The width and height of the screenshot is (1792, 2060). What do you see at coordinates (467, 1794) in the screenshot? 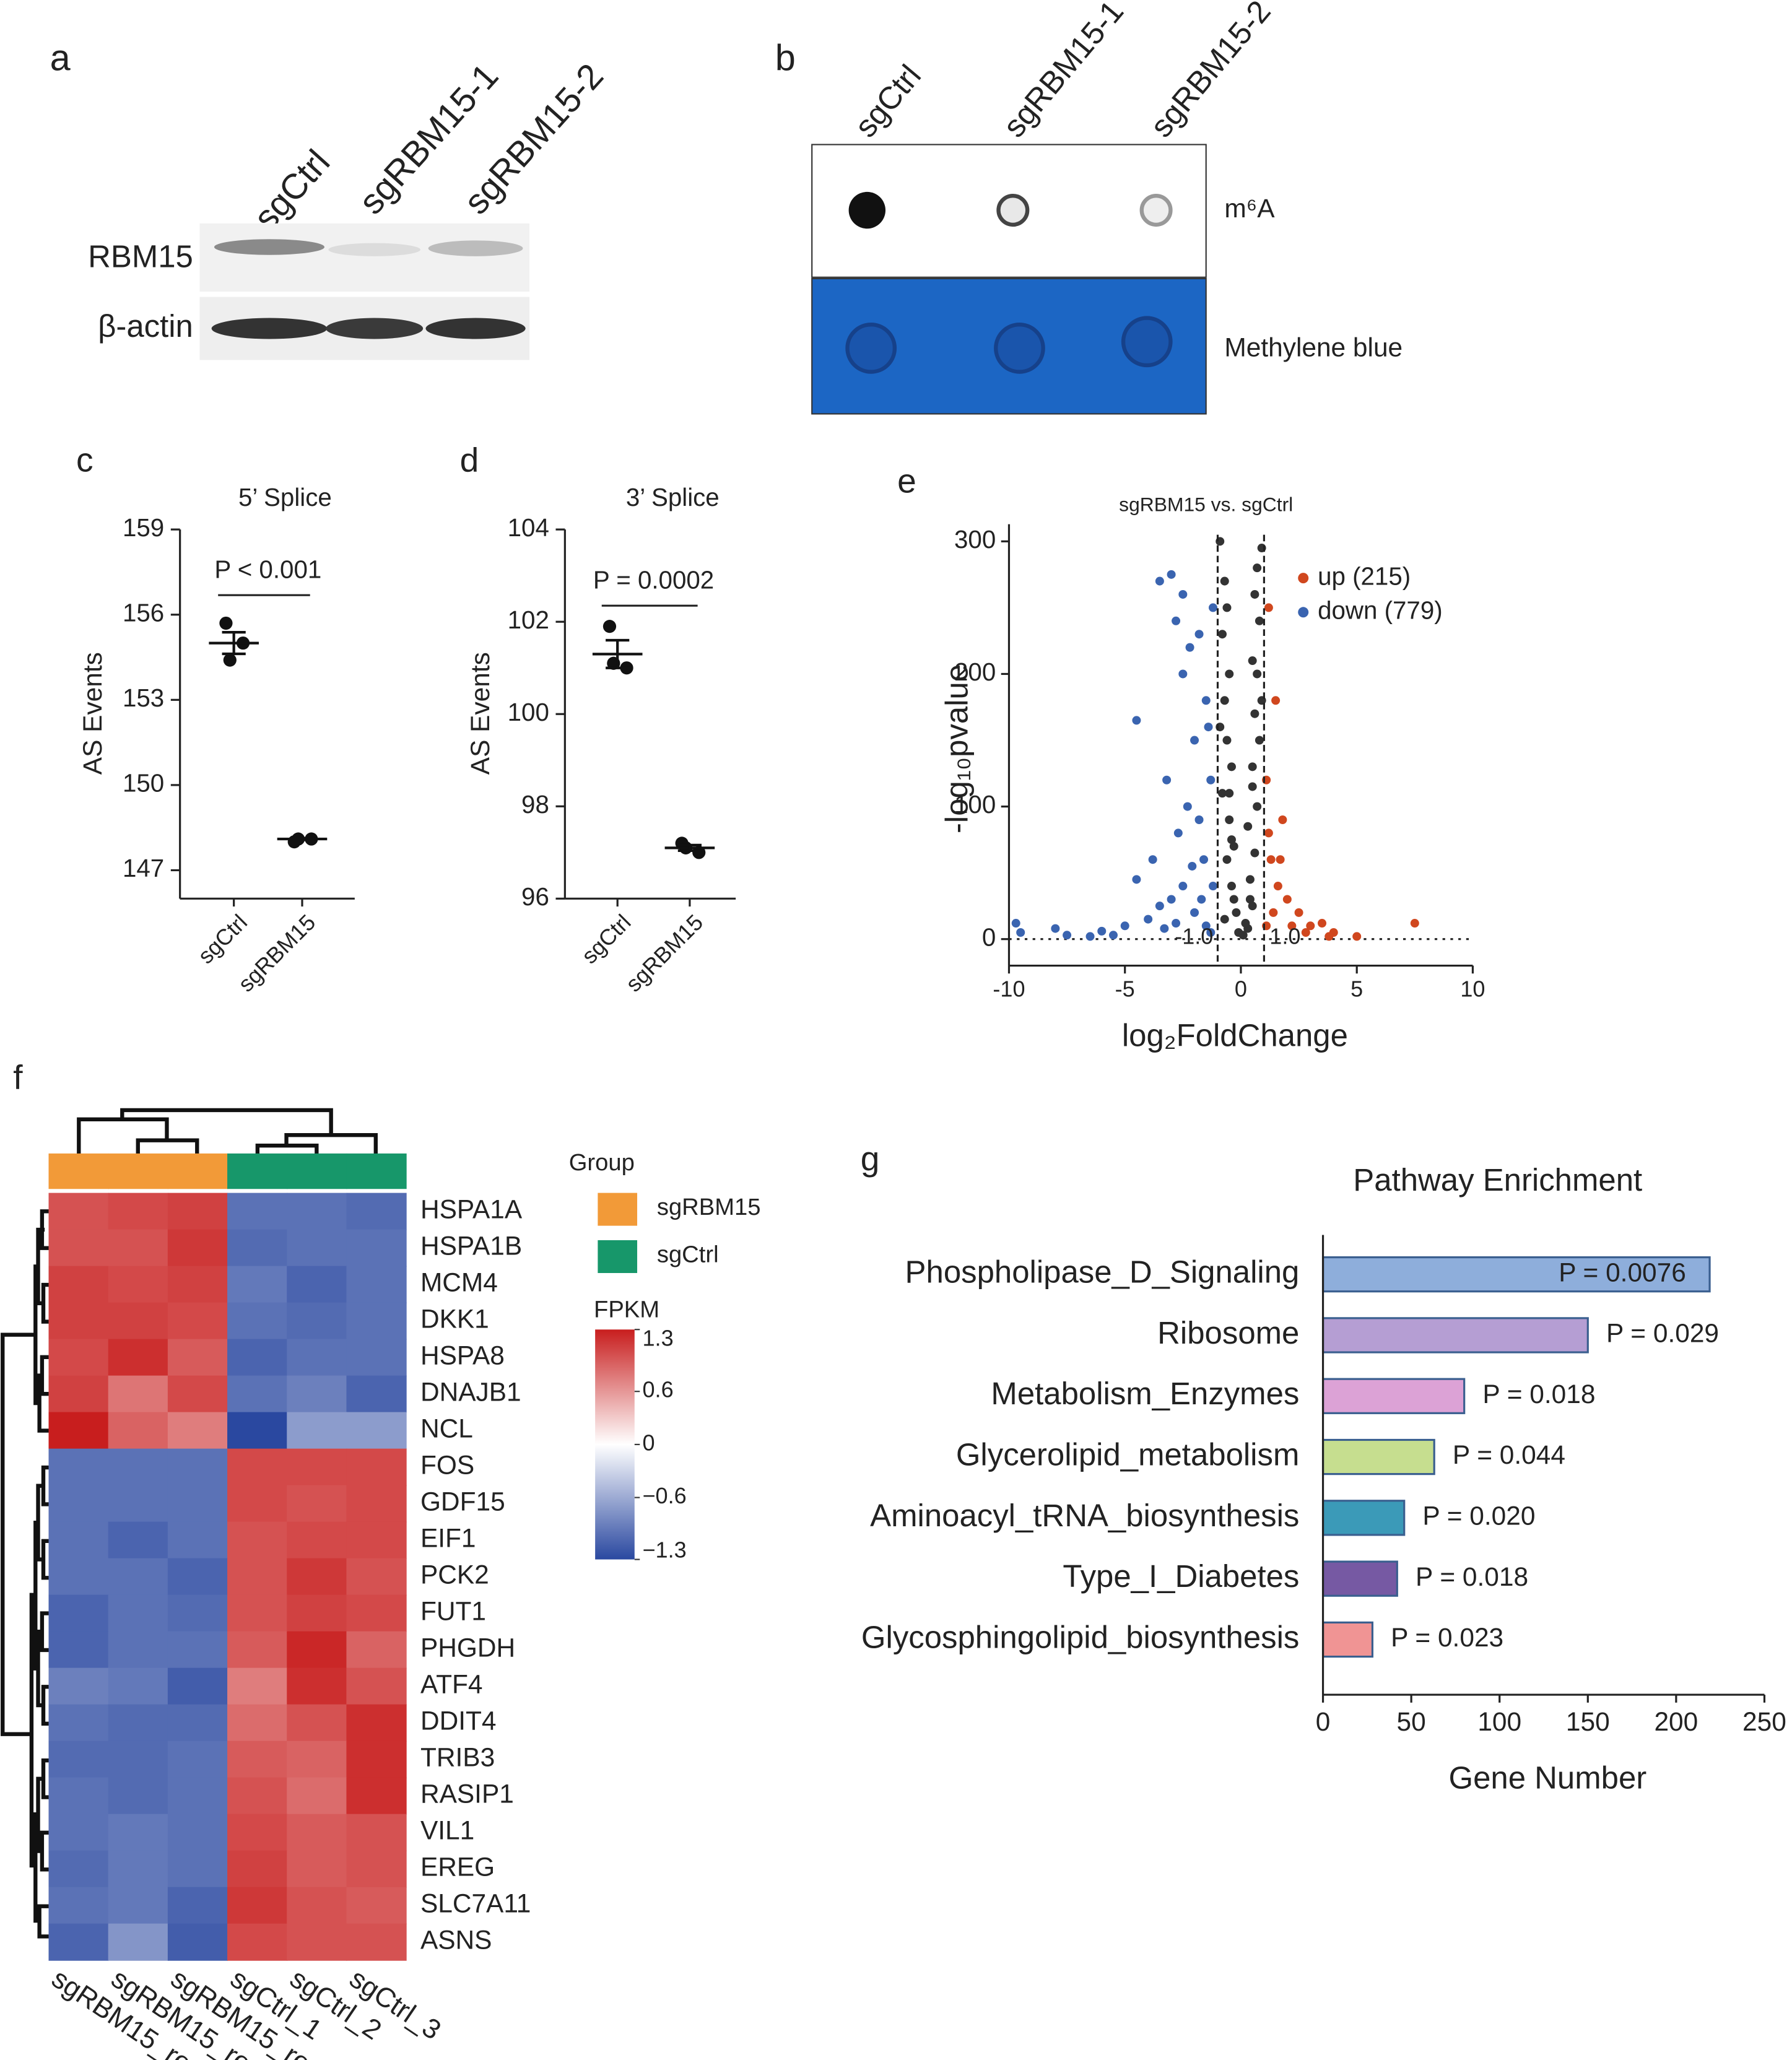
I see `row-label: RASIP1` at bounding box center [467, 1794].